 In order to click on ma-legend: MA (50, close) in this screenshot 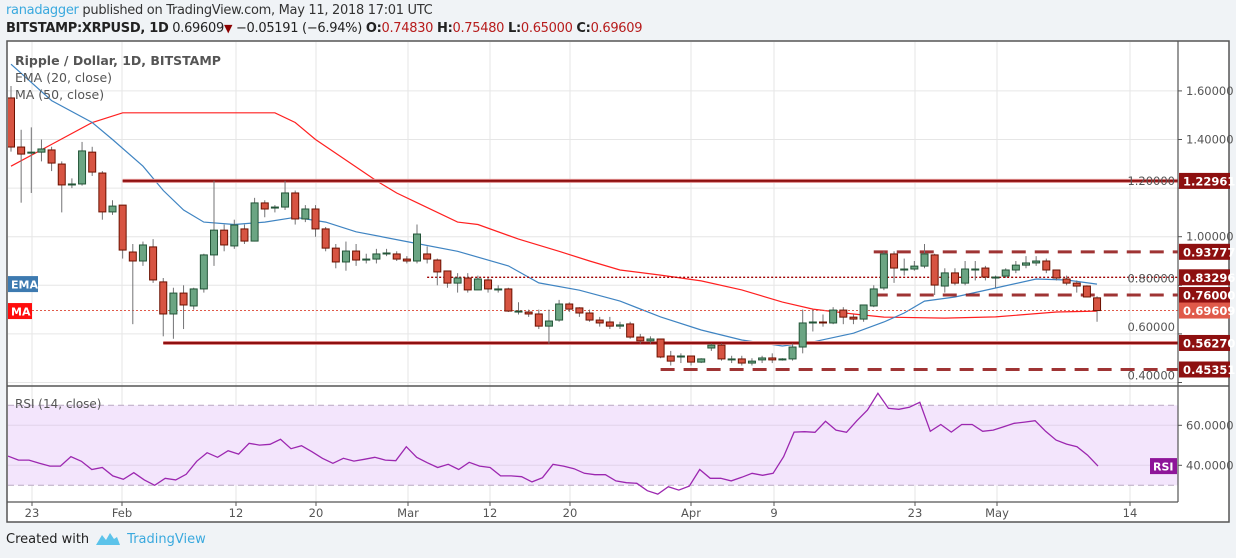, I will do `click(60, 94)`.